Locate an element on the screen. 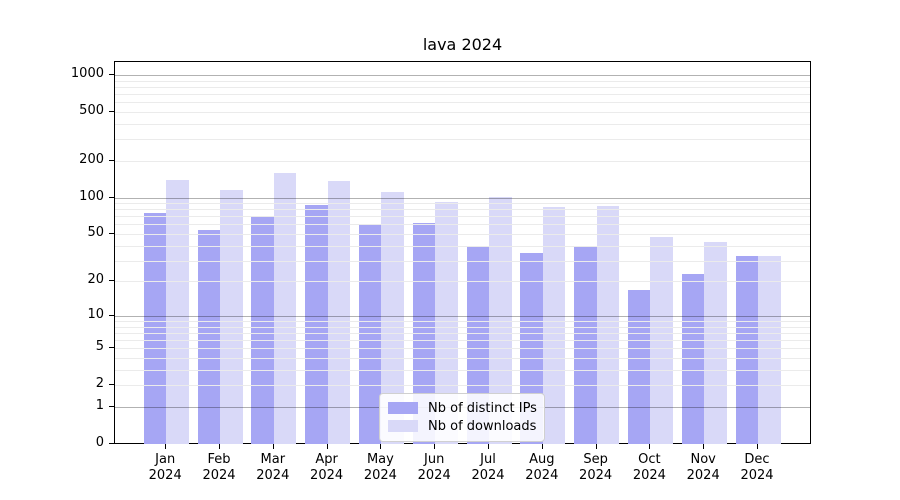 Image resolution: width=900 pixels, height=500 pixels. x-tick-feb is located at coordinates (219, 446).